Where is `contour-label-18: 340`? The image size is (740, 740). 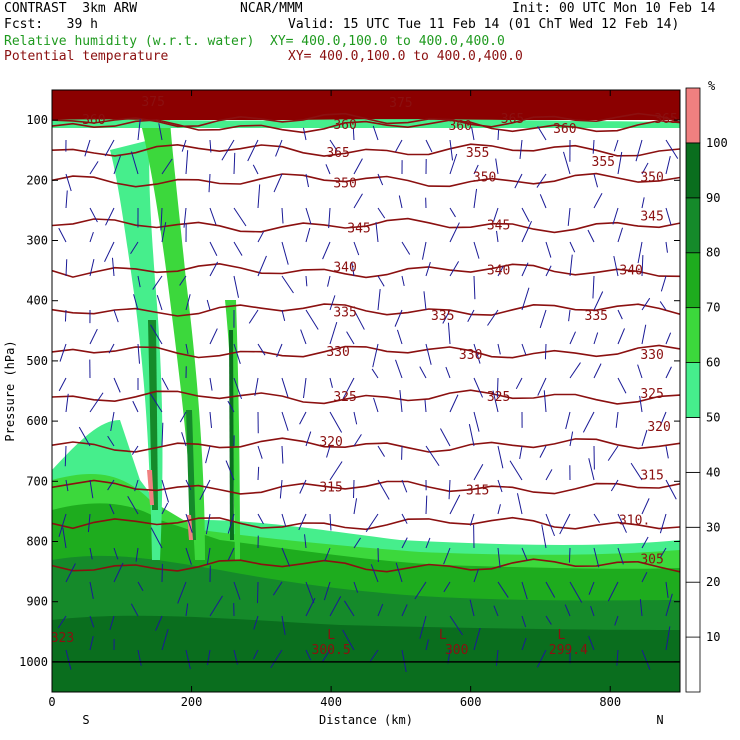 contour-label-18: 340 is located at coordinates (498, 271).